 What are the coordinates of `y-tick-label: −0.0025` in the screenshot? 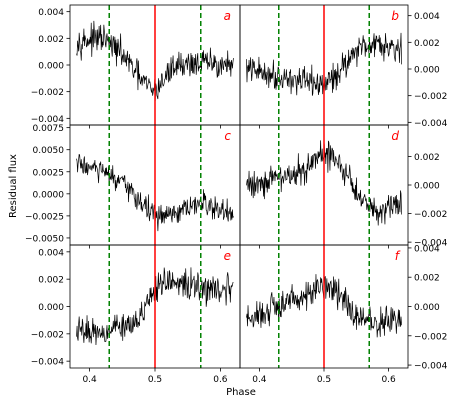 It's located at (44, 217).